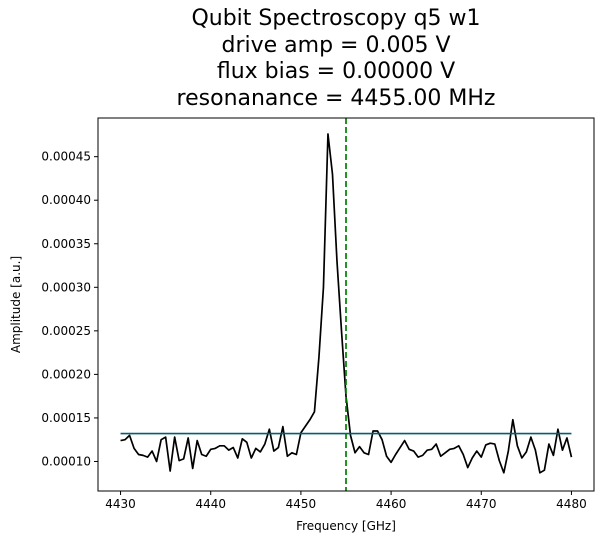  I want to click on y-tick-label: 0.00025, so click(66, 331).